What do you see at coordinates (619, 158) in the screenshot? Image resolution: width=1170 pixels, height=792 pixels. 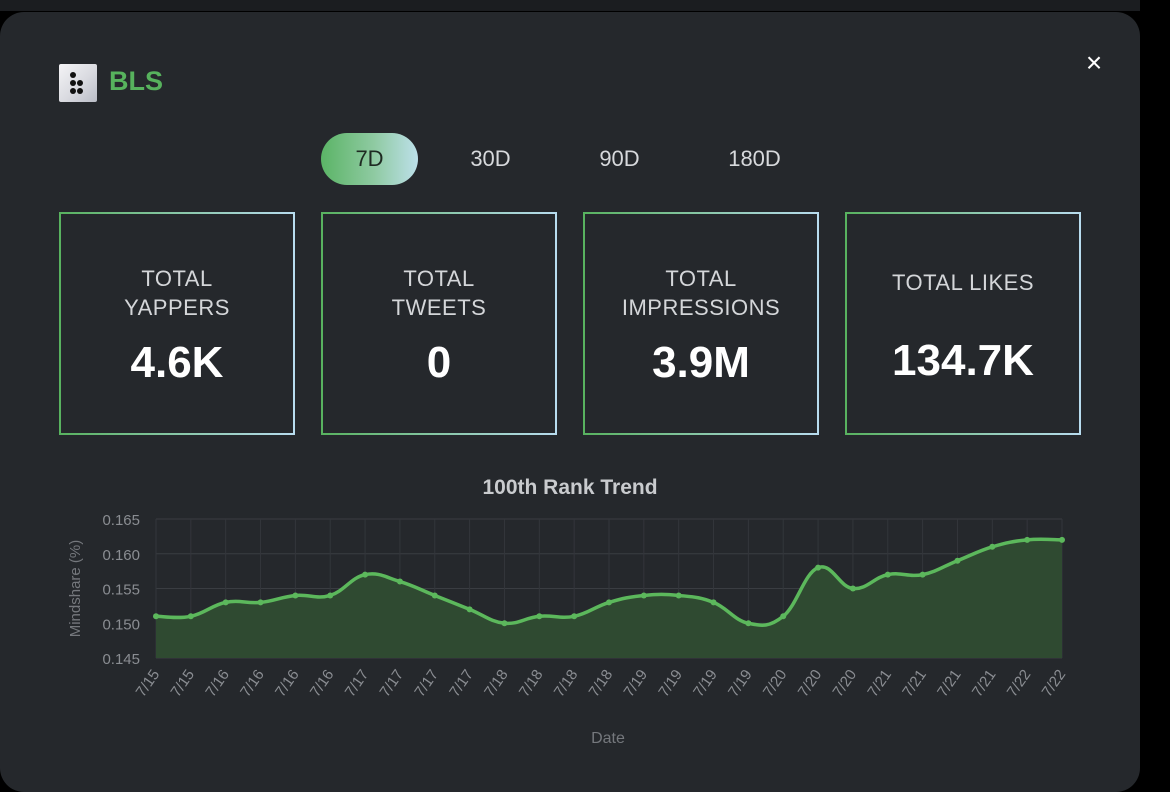 I see `tab-90d: 90D` at bounding box center [619, 158].